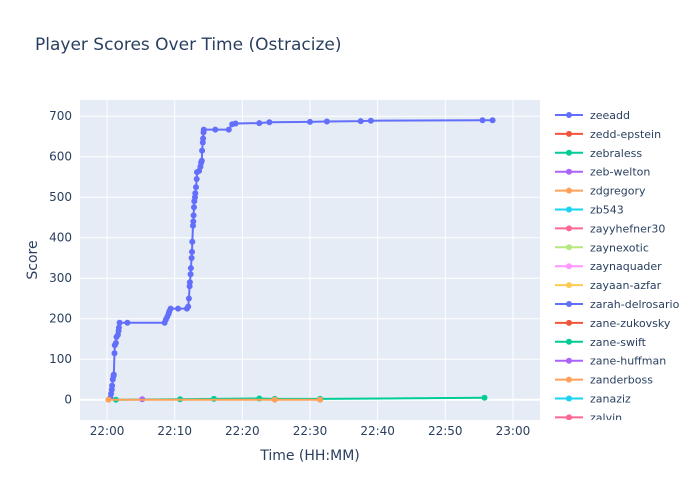 The image size is (700, 500). I want to click on legend-item: zaynaquader, so click(608, 266).